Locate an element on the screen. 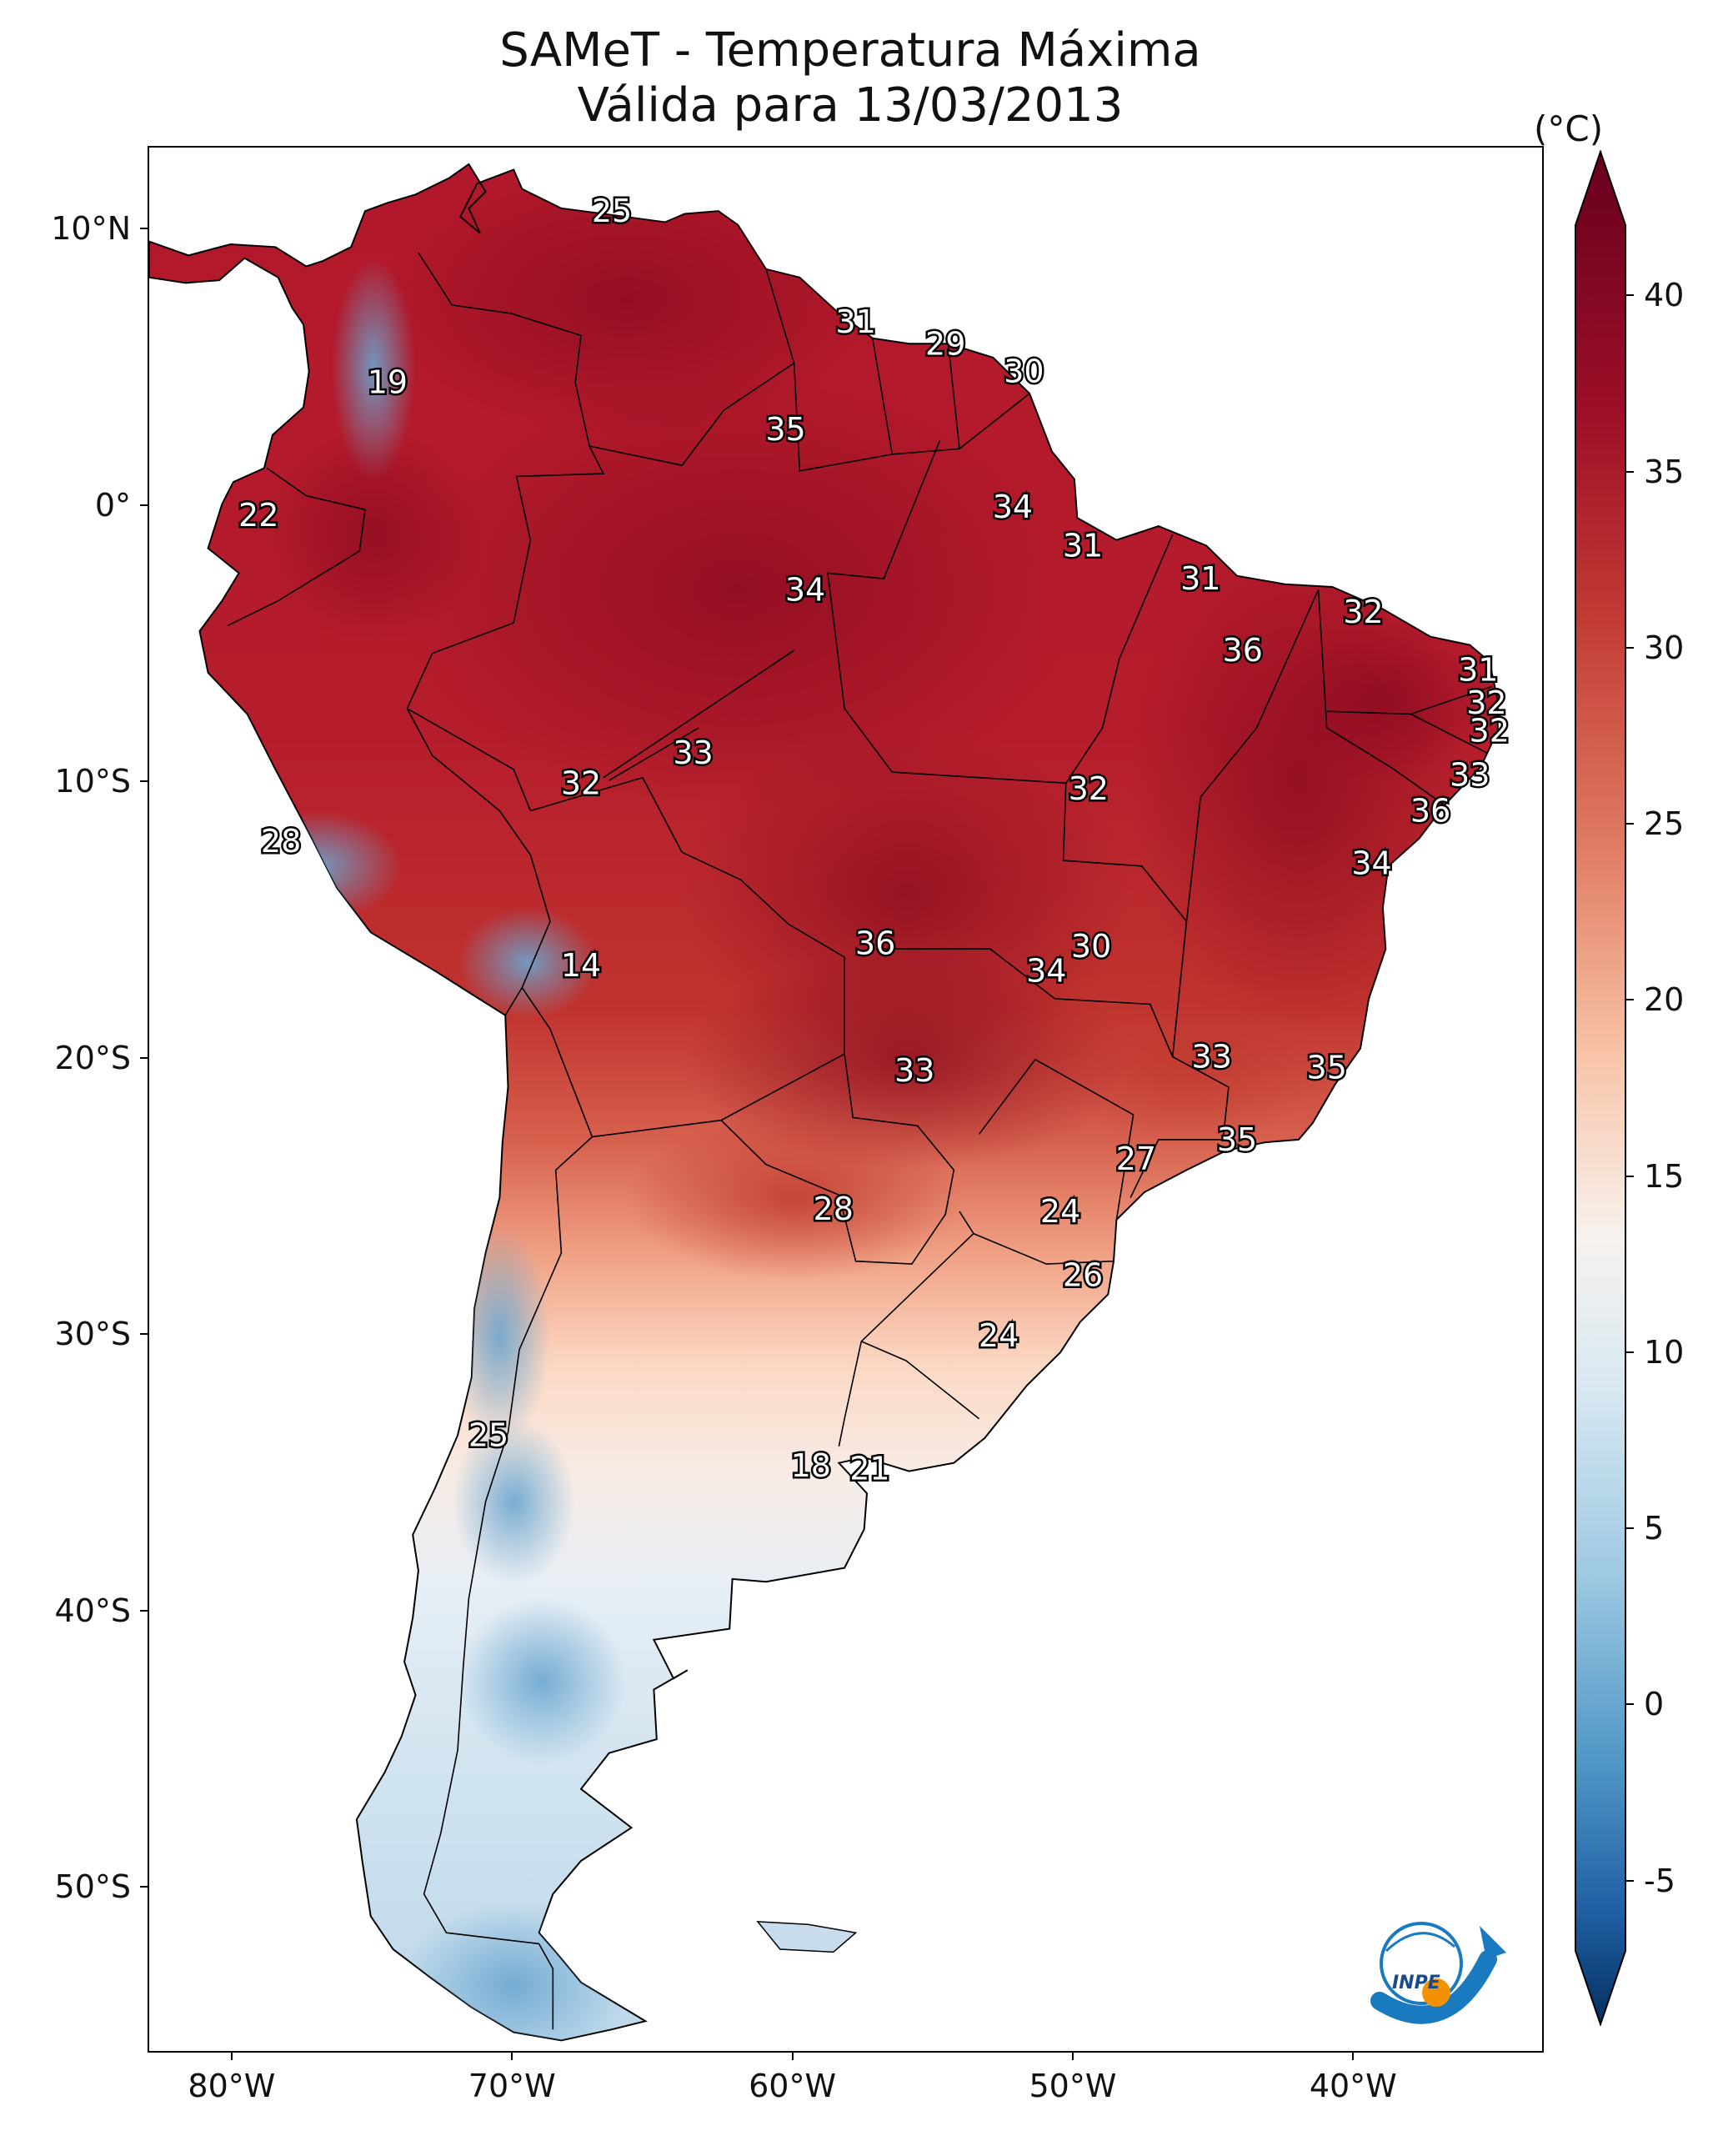 This screenshot has height=2156, width=1723. lat-tick-label: 40°S is located at coordinates (92, 1610).